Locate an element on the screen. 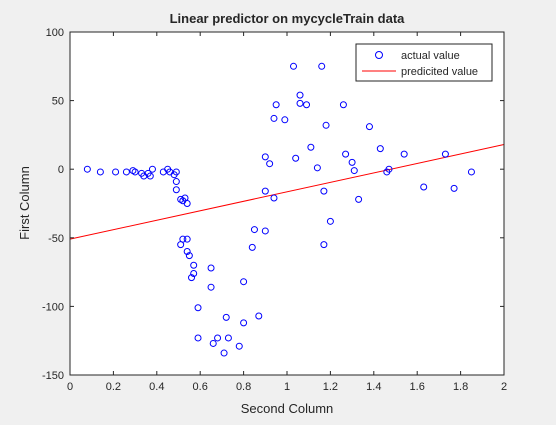  x-tick-label: 0.4 is located at coordinates (156, 387).